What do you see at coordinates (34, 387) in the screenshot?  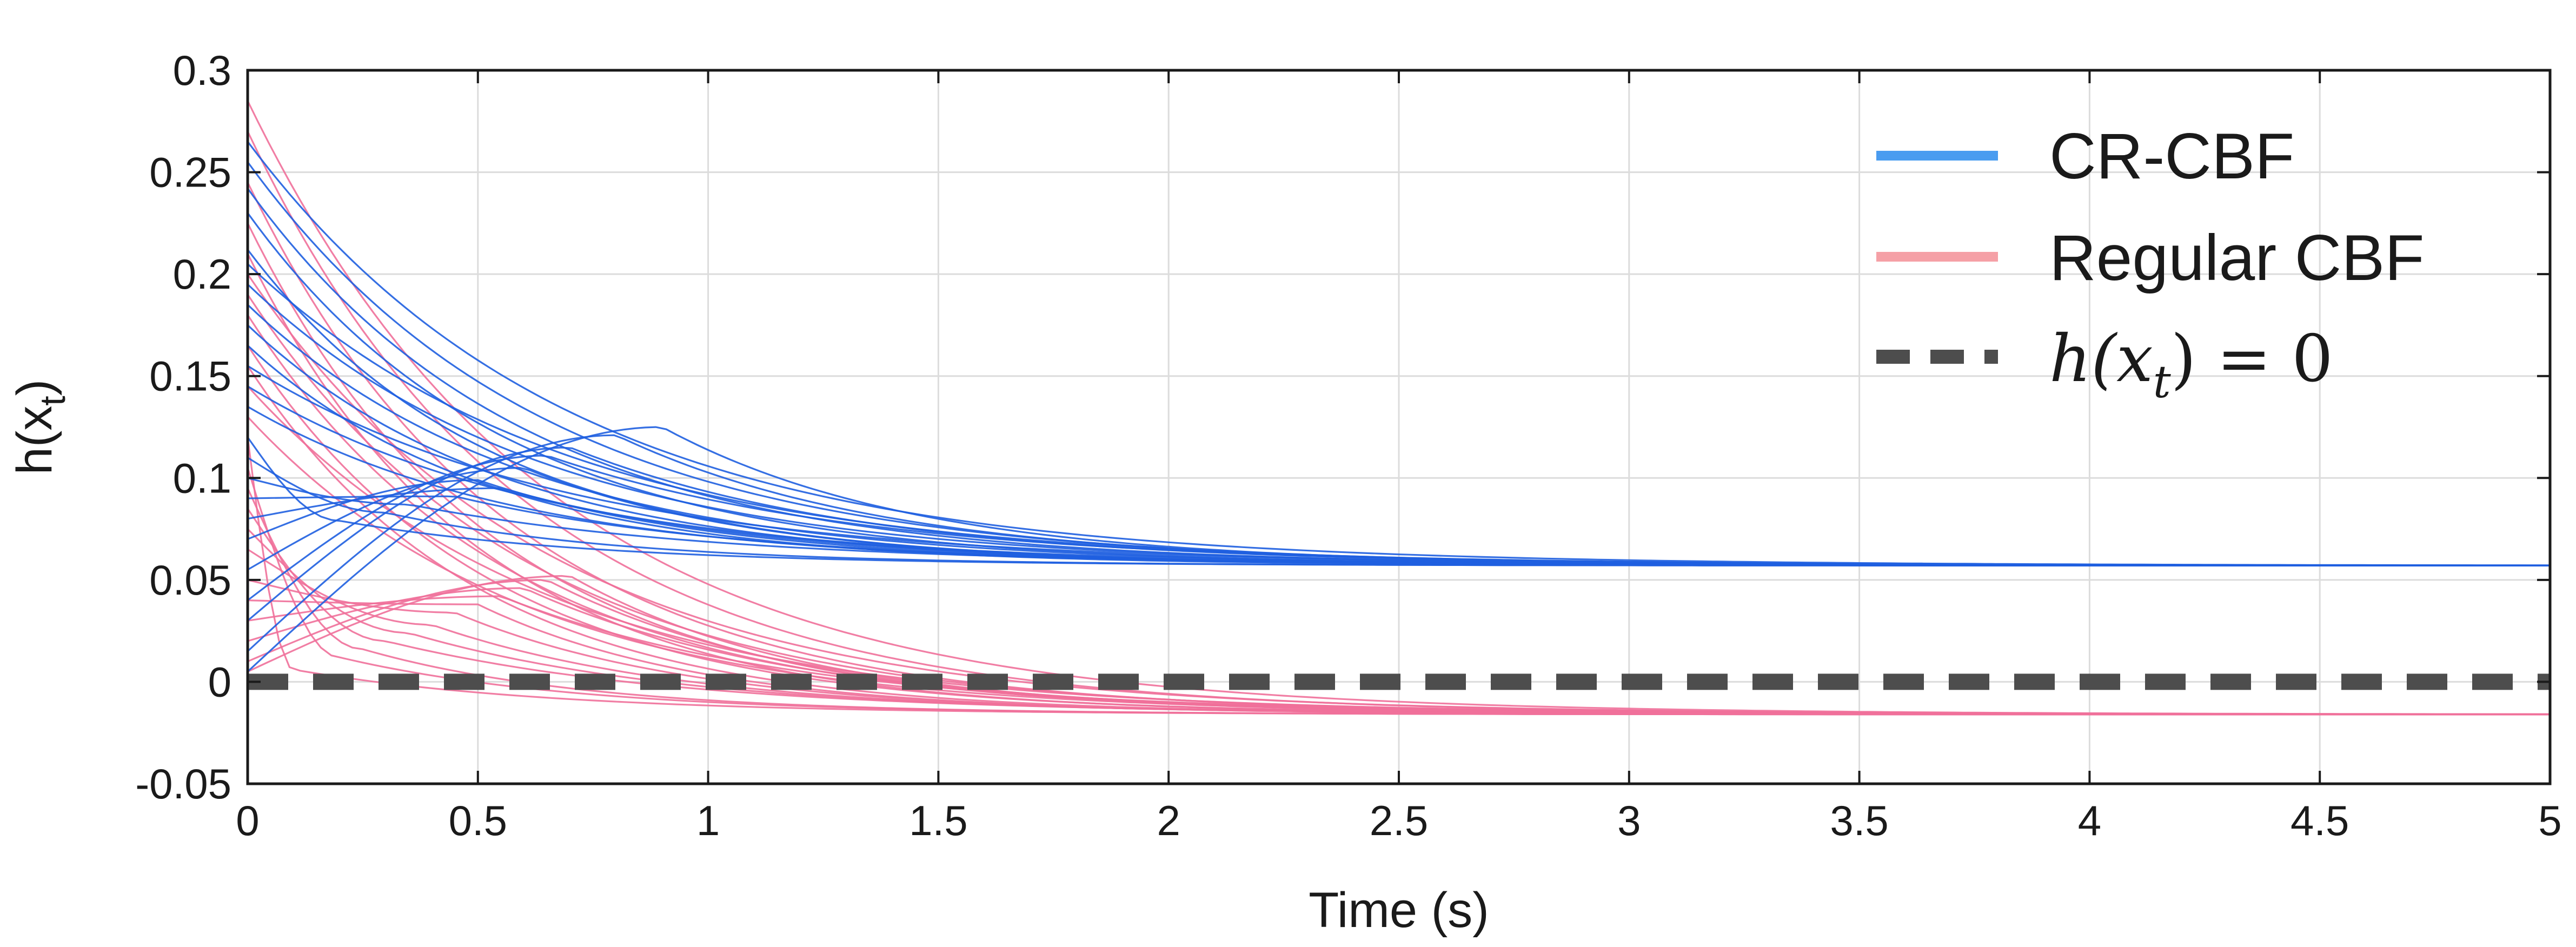 I see `y-axis-title-close: )` at bounding box center [34, 387].